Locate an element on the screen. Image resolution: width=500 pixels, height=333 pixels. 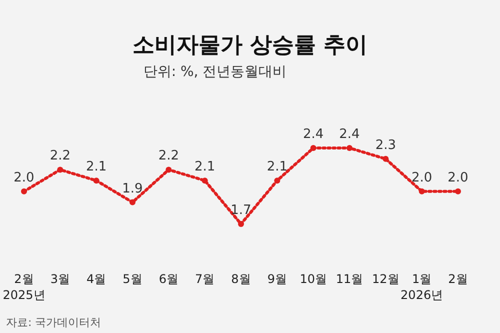
annotation: 자료: 국가데이터처 is located at coordinates (54, 322).